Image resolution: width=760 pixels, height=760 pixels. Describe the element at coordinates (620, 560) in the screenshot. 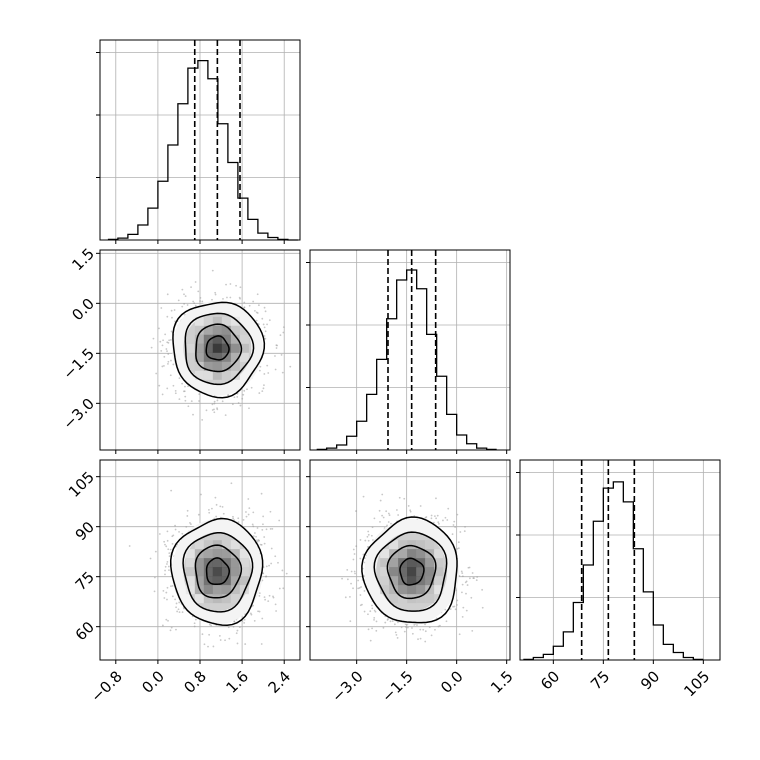

I see `panel-frame` at that location.